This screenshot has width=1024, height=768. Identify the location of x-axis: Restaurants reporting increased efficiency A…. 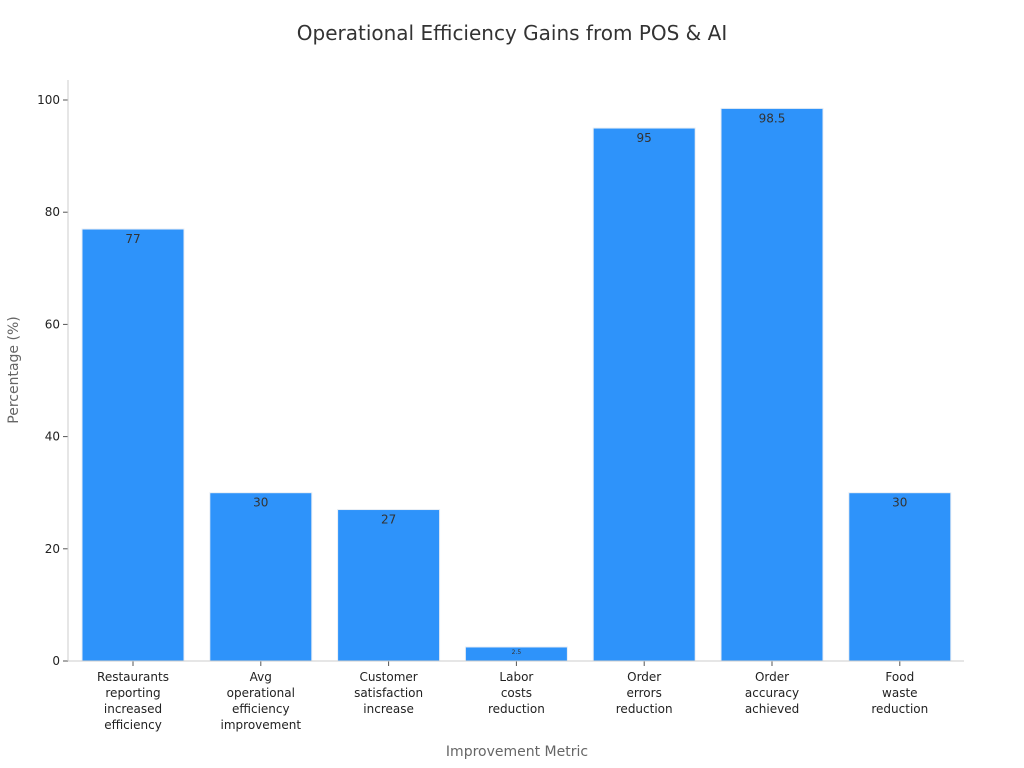
(512, 696).